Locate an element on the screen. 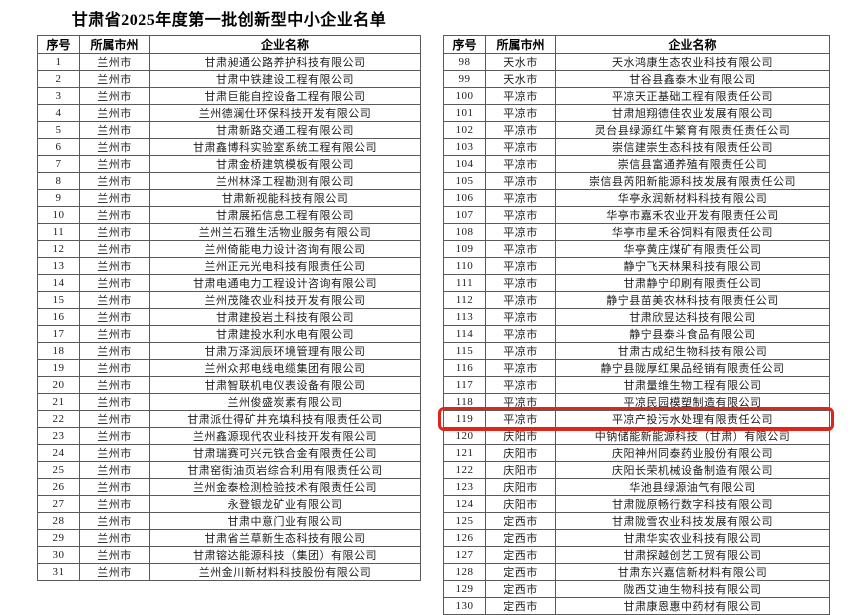  cell-seq: 129 is located at coordinates (464, 589).